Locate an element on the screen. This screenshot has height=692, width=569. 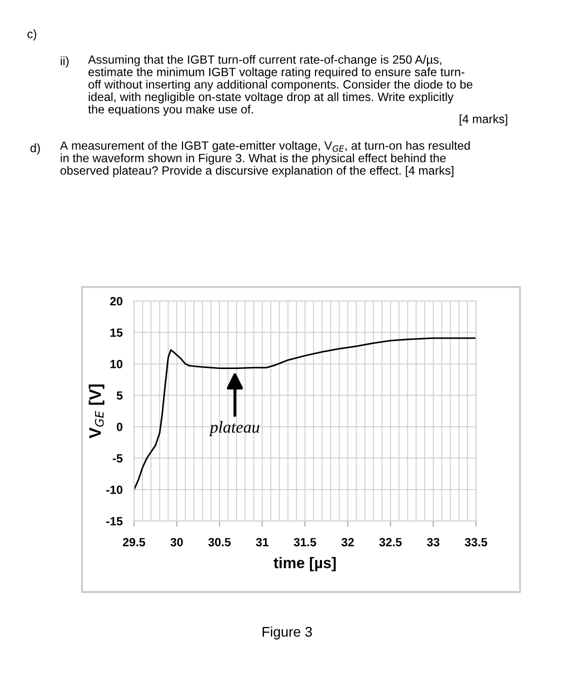
x-tick-label: 32.5 is located at coordinates (390, 542).